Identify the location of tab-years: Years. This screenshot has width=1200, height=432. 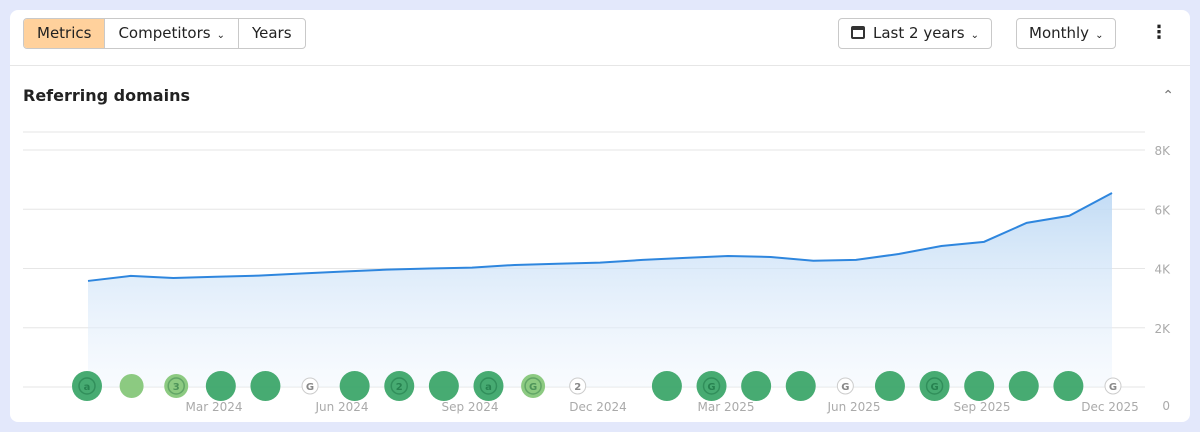
(271, 33).